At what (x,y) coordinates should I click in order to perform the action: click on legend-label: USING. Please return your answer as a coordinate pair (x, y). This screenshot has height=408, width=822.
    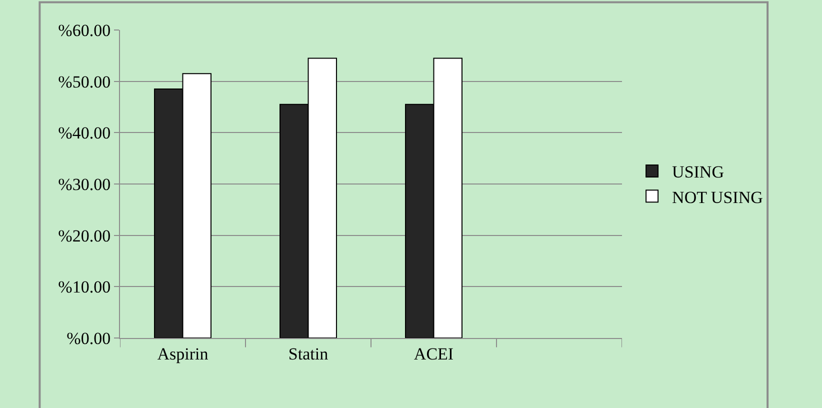
    Looking at the image, I should click on (698, 172).